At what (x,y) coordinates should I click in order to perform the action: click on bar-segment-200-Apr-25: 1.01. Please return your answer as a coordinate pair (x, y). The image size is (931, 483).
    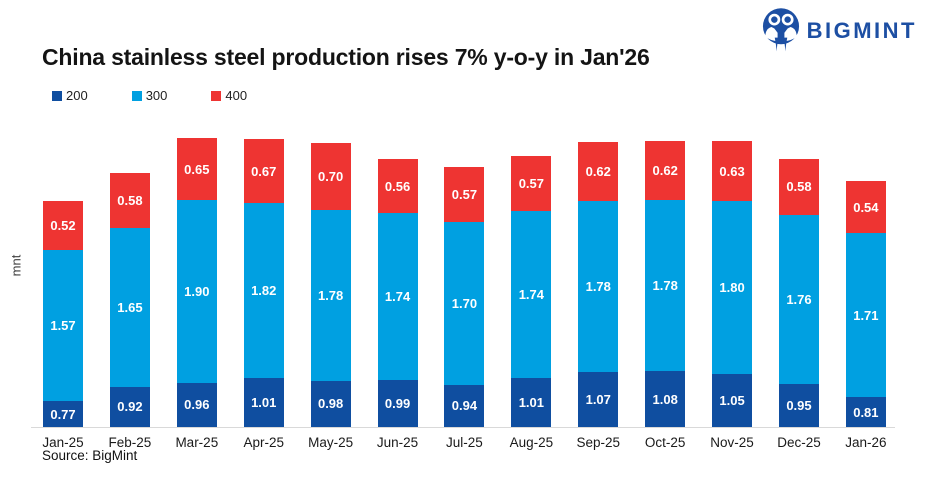
    Looking at the image, I should click on (263, 402).